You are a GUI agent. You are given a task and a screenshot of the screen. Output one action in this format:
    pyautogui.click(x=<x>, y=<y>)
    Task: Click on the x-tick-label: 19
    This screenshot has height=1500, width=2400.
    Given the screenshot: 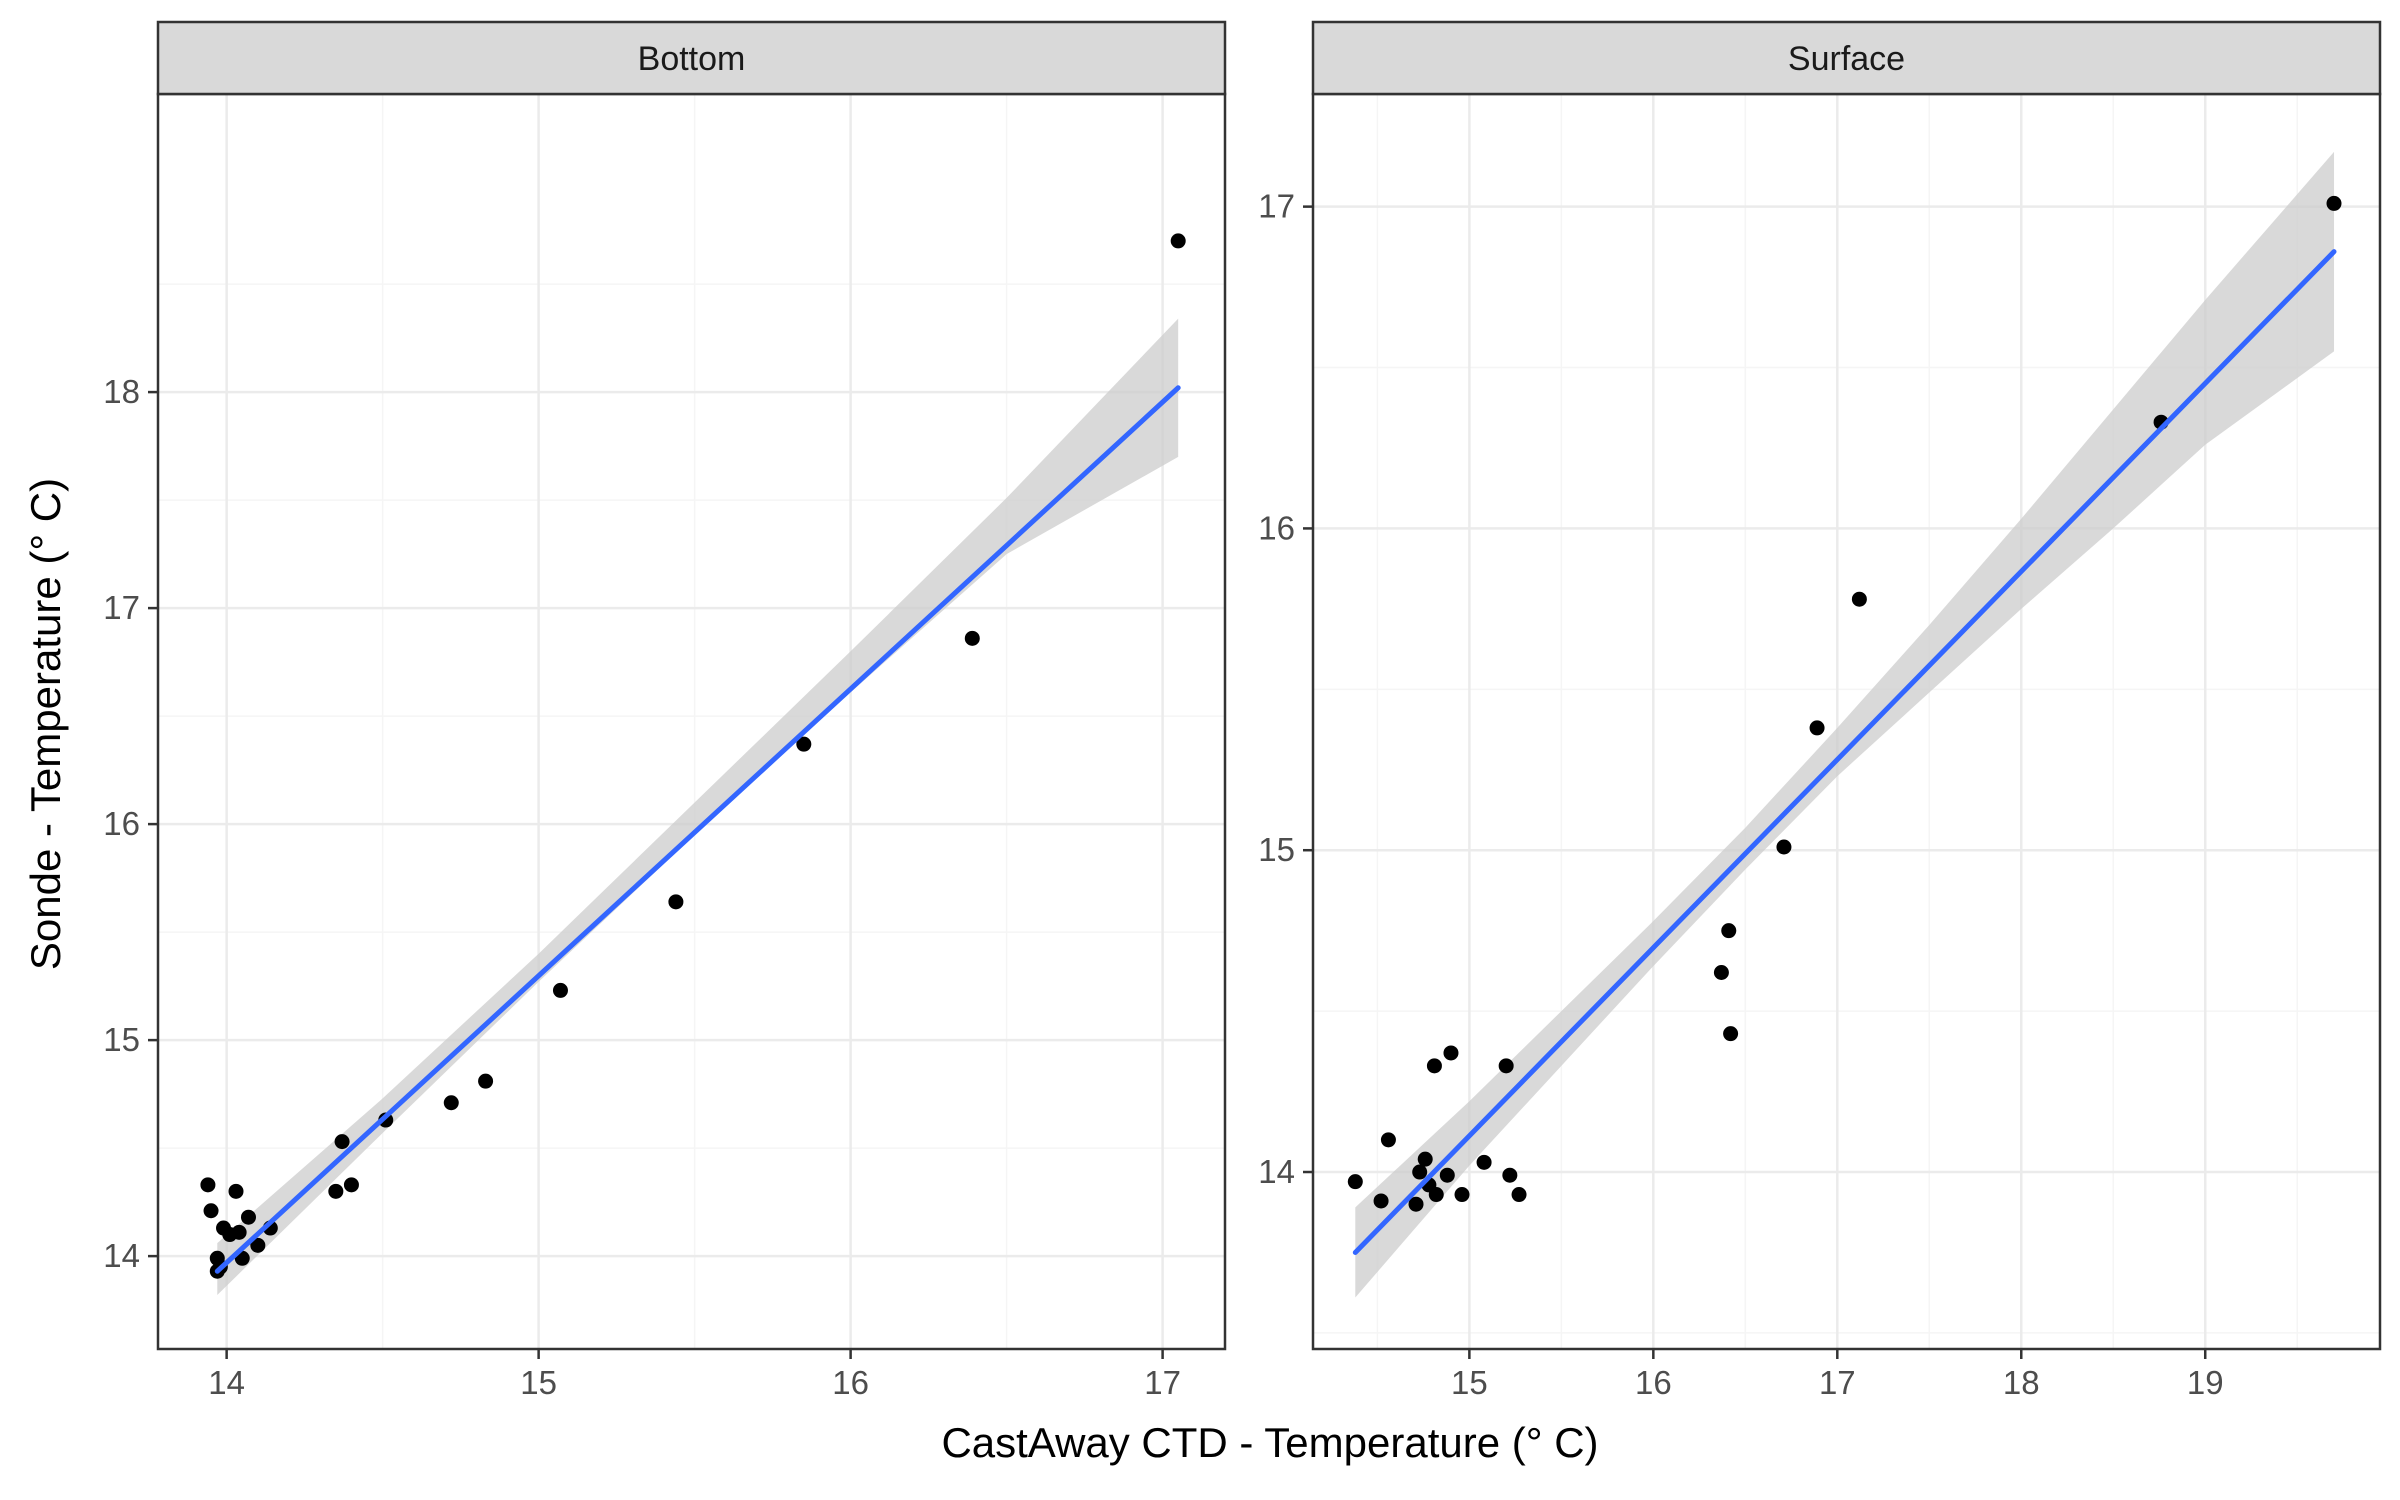 What is the action you would take?
    pyautogui.click(x=2205, y=1382)
    